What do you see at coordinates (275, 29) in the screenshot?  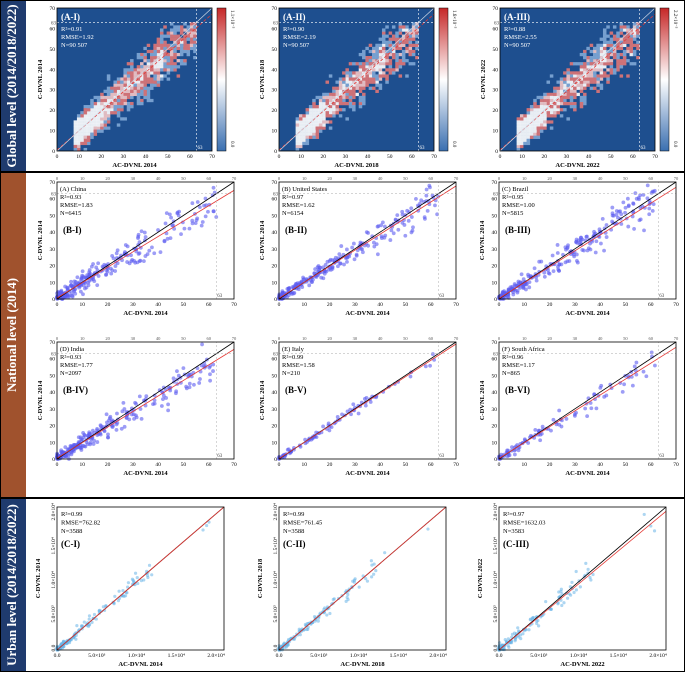 I see `y-tick-label: 60` at bounding box center [275, 29].